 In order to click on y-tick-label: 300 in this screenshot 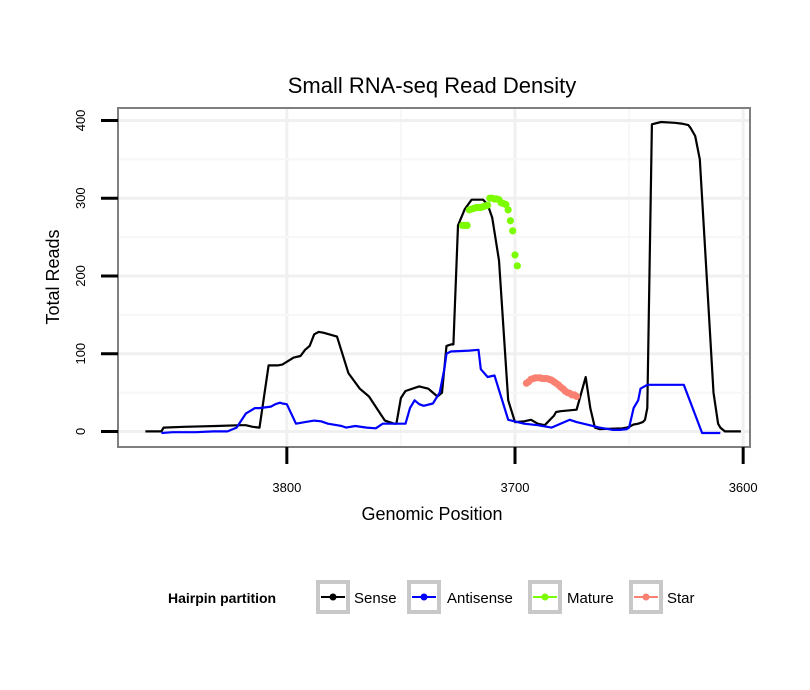, I will do `click(80, 198)`.